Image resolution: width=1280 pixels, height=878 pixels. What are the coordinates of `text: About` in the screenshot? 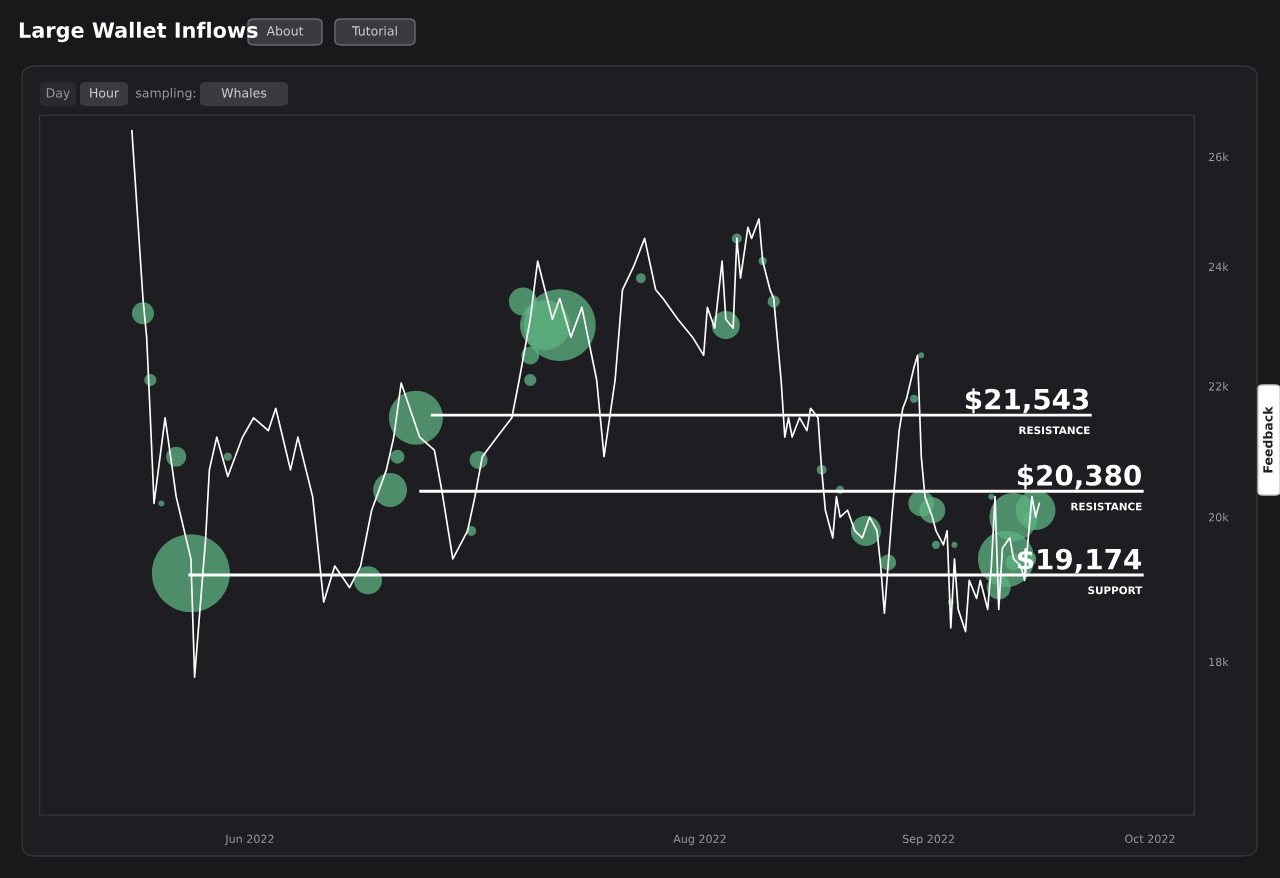 It's located at (285, 30).